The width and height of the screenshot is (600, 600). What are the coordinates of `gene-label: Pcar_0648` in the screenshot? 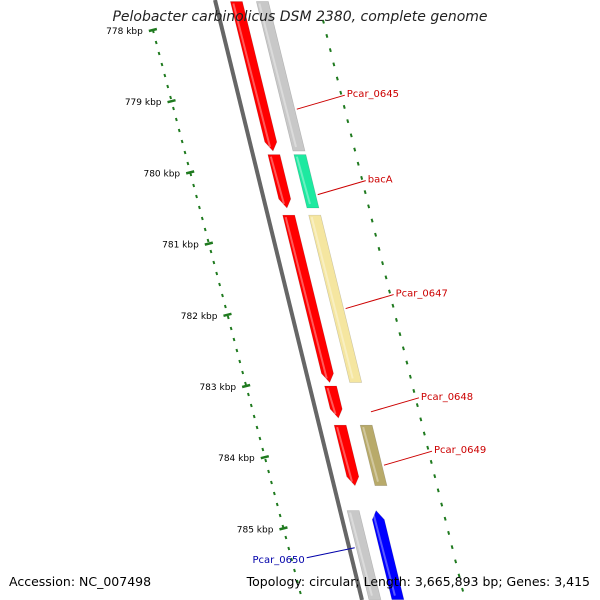 It's located at (447, 397).